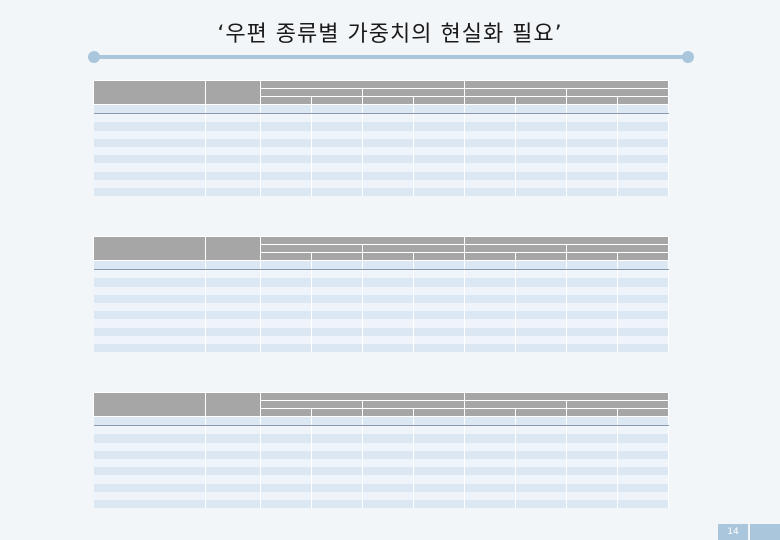 This screenshot has height=540, width=780. I want to click on table-caption, so click(380, 73).